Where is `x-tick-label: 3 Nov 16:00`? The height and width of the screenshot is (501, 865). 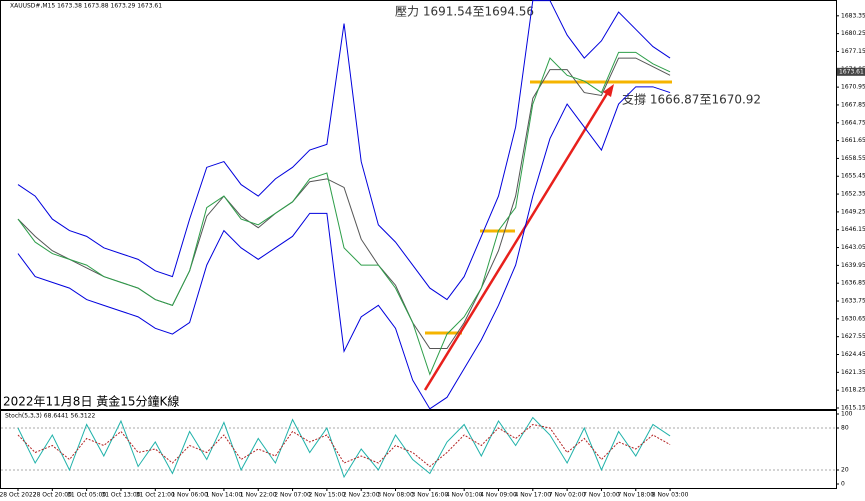 x-tick-label: 3 Nov 16:00 is located at coordinates (430, 495).